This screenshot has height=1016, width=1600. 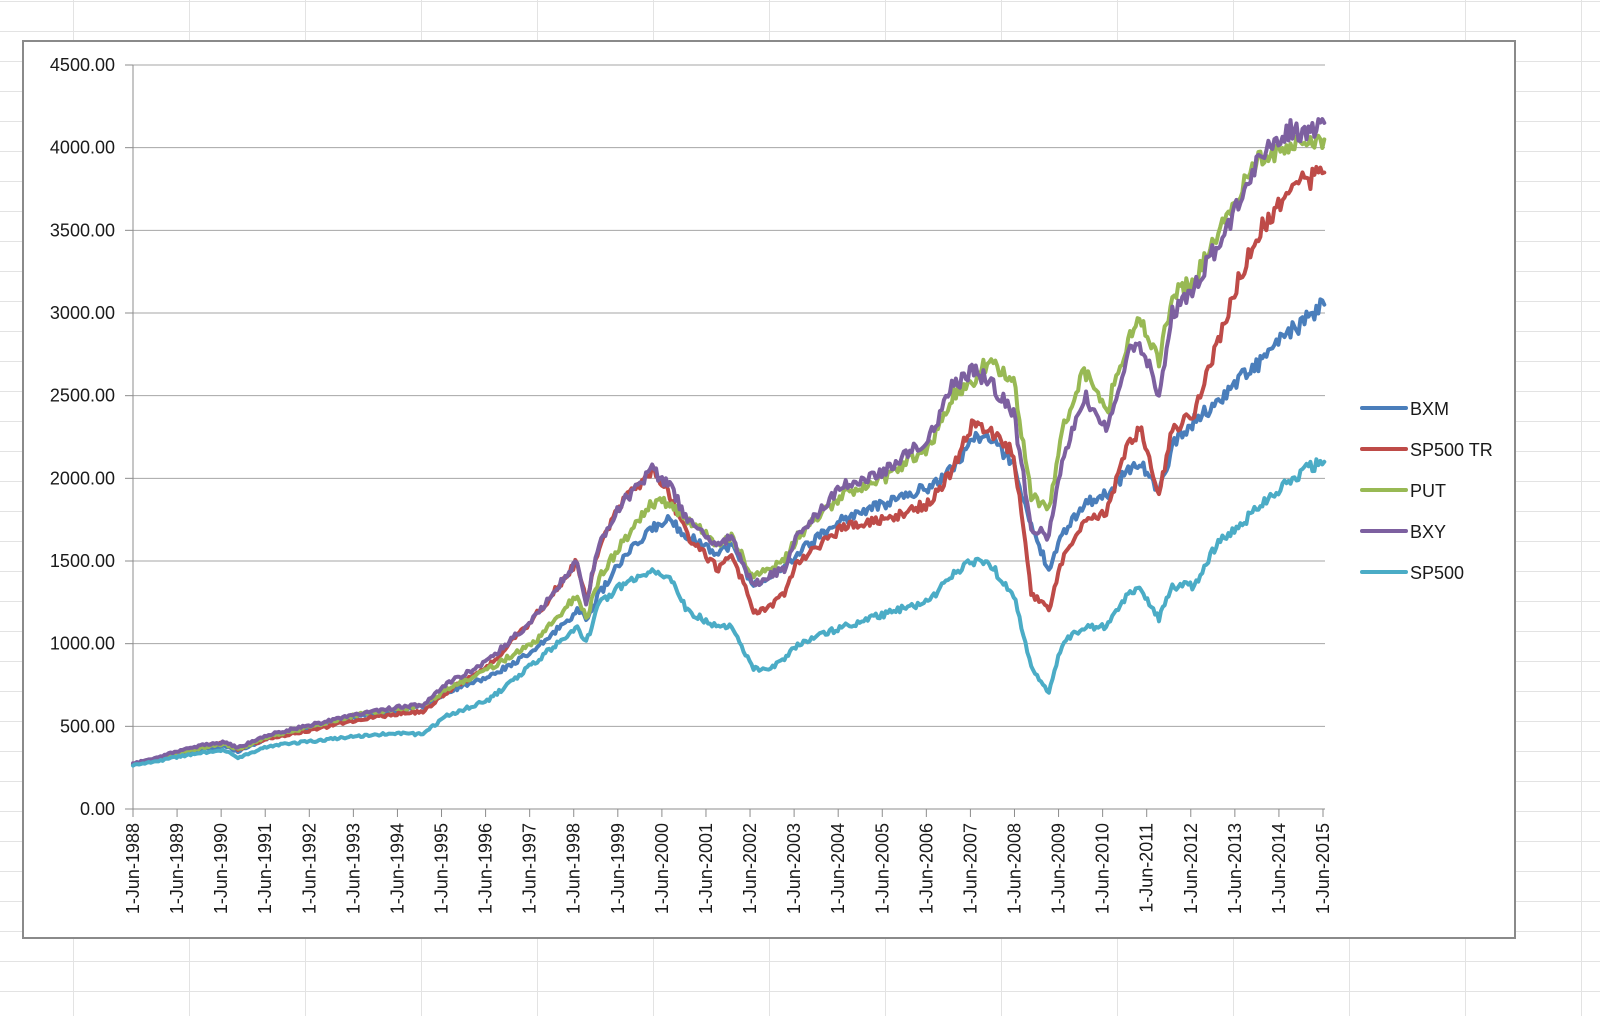 I want to click on x-tick-label: 1-Jun-1997, so click(x=530, y=868).